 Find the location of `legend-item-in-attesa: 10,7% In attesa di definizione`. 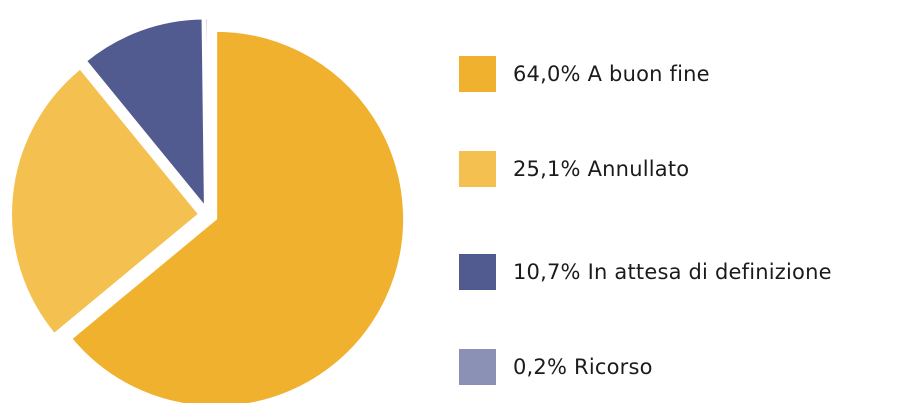

legend-item-in-attesa: 10,7% In attesa di definizione is located at coordinates (645, 272).